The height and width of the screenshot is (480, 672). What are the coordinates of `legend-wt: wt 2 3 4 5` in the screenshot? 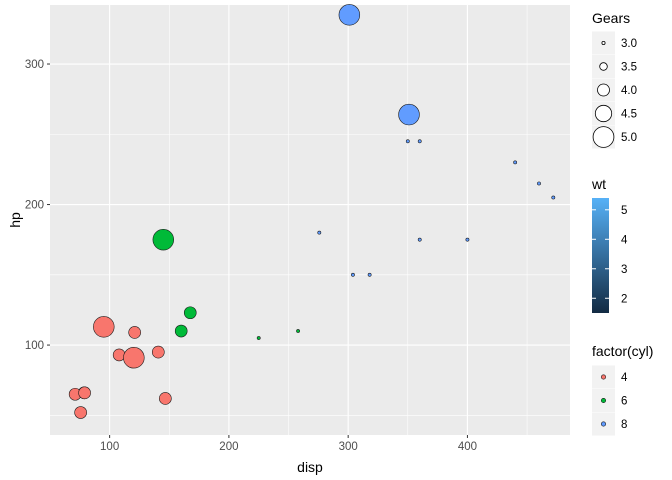 It's located at (609, 244).